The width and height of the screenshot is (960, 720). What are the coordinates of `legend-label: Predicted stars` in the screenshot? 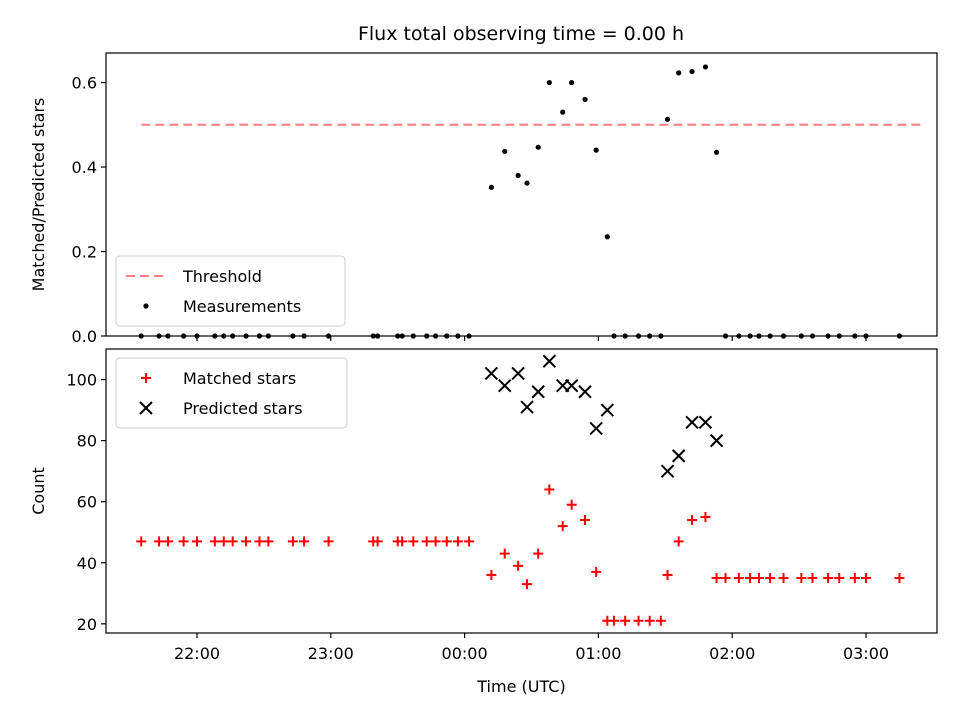 It's located at (243, 408).